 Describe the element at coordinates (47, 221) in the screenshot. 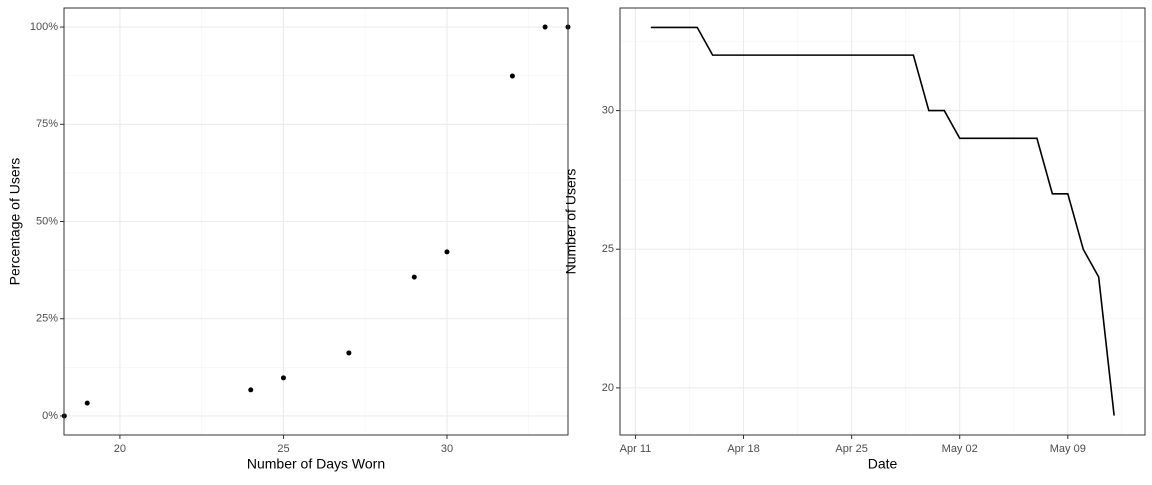

I see `y-tick-label: 50%` at that location.